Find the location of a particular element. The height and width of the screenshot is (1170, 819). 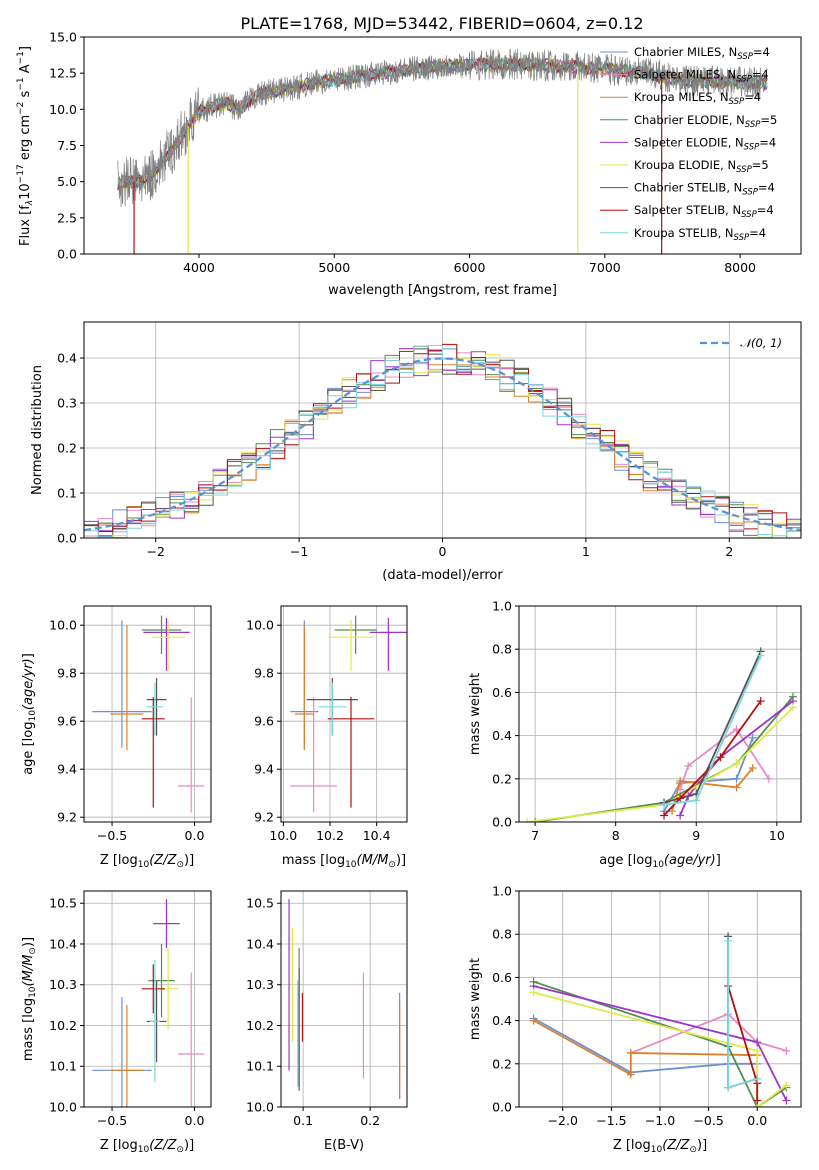

x-axis-label: (data-model)/error is located at coordinates (442, 575).